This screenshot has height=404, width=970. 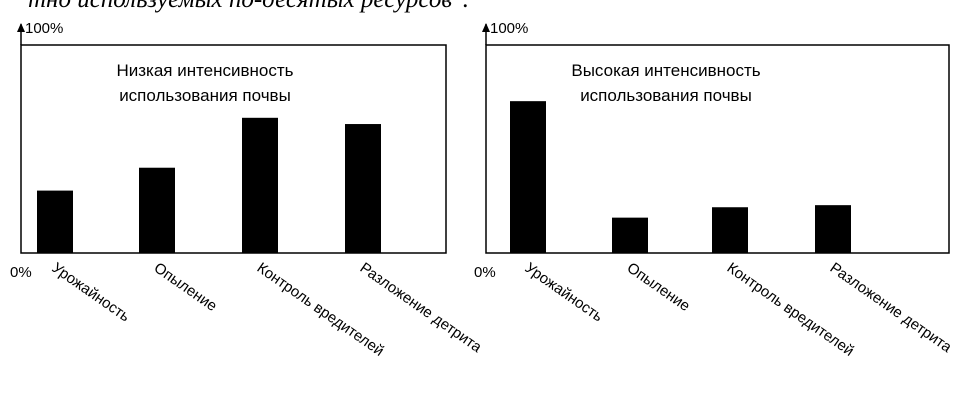 What do you see at coordinates (248, 7) in the screenshot?
I see `header-text: тно используемых по-десятых ресурсов".` at bounding box center [248, 7].